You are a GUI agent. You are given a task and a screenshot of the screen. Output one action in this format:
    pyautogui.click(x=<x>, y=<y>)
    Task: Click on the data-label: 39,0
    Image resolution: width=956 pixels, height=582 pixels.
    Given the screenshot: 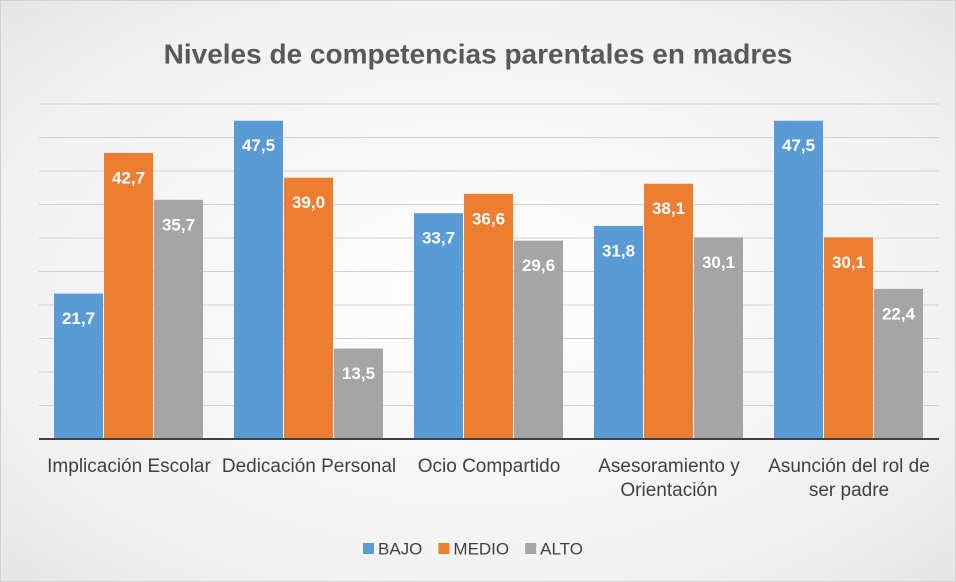 What is the action you would take?
    pyautogui.click(x=308, y=202)
    